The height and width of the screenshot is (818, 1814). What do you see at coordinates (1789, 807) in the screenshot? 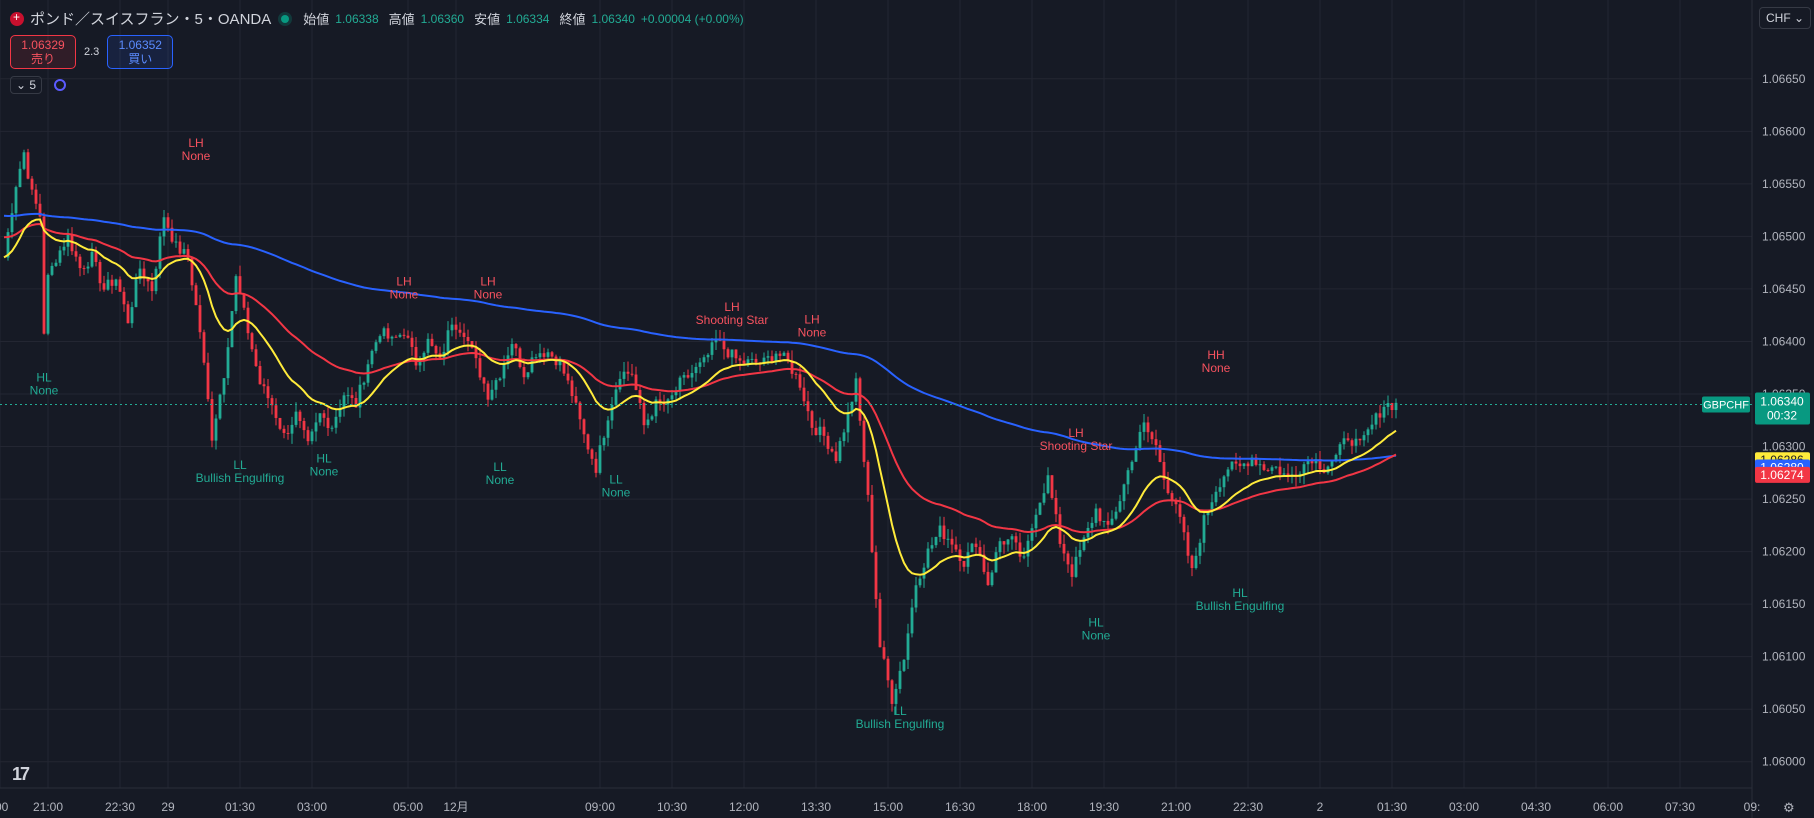
I see `settings-gear-icon: ⚙` at bounding box center [1789, 807].